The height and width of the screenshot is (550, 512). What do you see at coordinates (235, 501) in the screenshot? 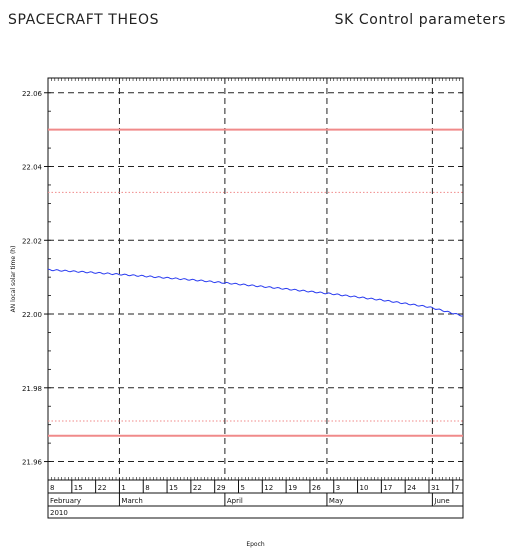
I see `month-label: April` at bounding box center [235, 501].